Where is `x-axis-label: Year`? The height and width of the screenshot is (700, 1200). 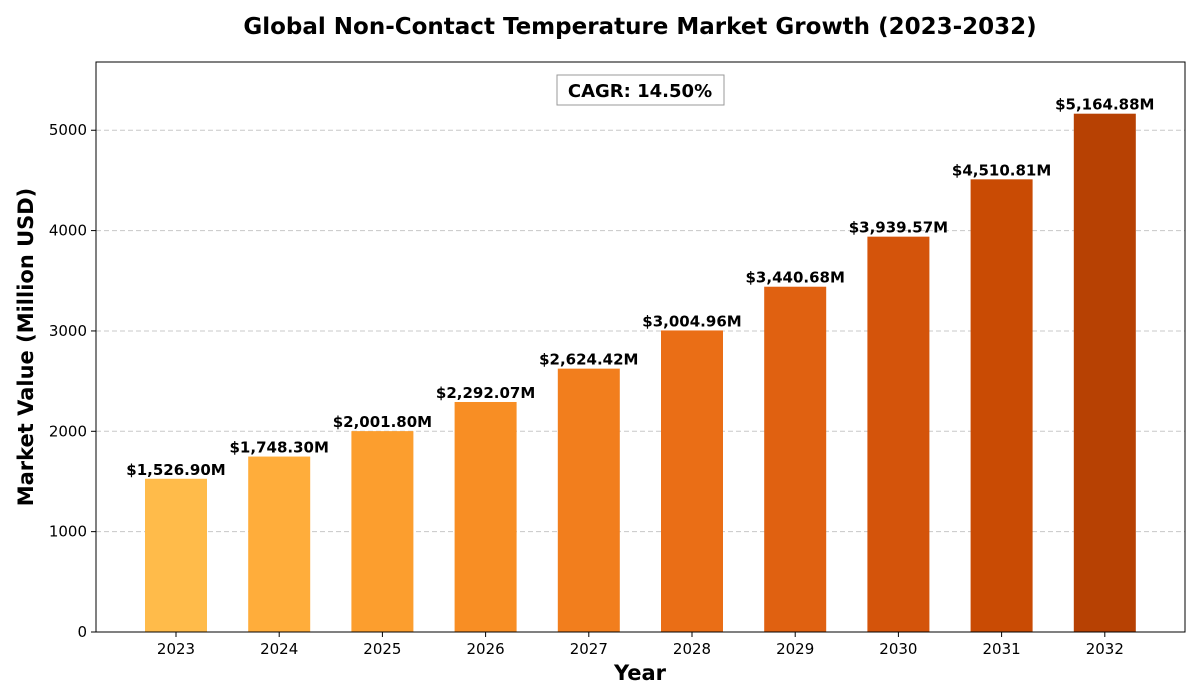
x-axis-label: Year is located at coordinates (640, 673).